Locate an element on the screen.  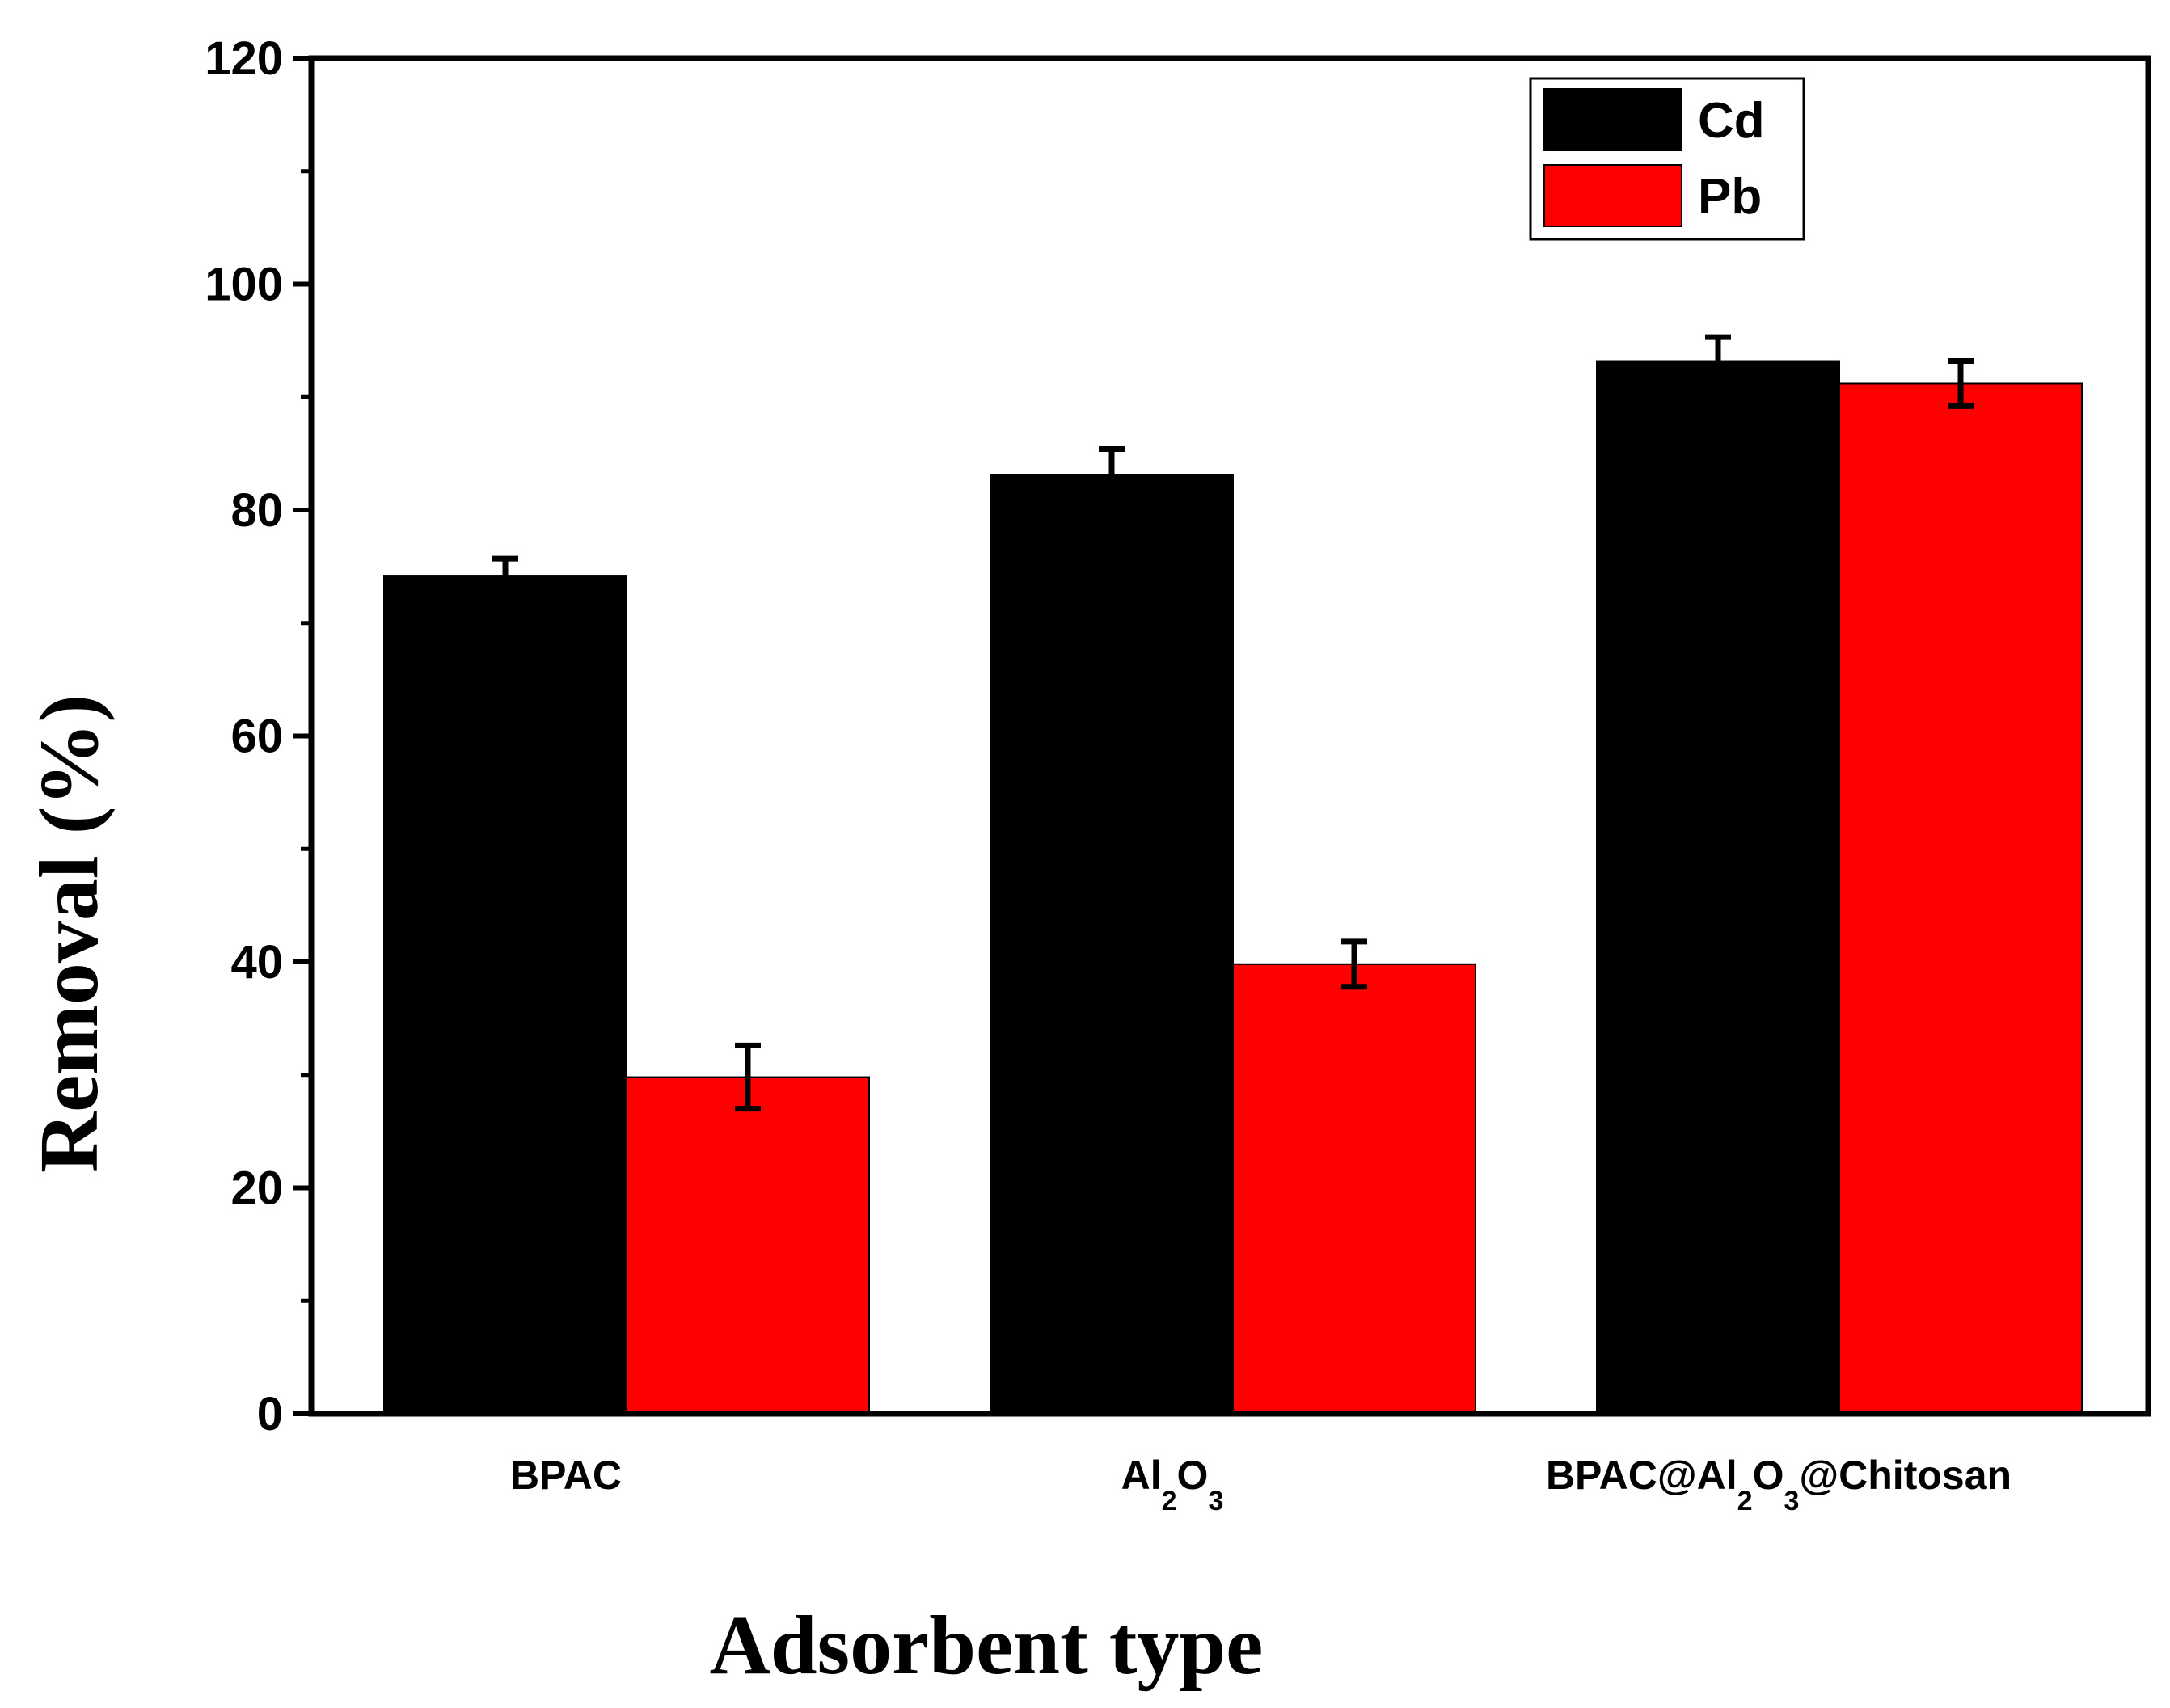
legend-label-pb: Pb is located at coordinates (1730, 197).